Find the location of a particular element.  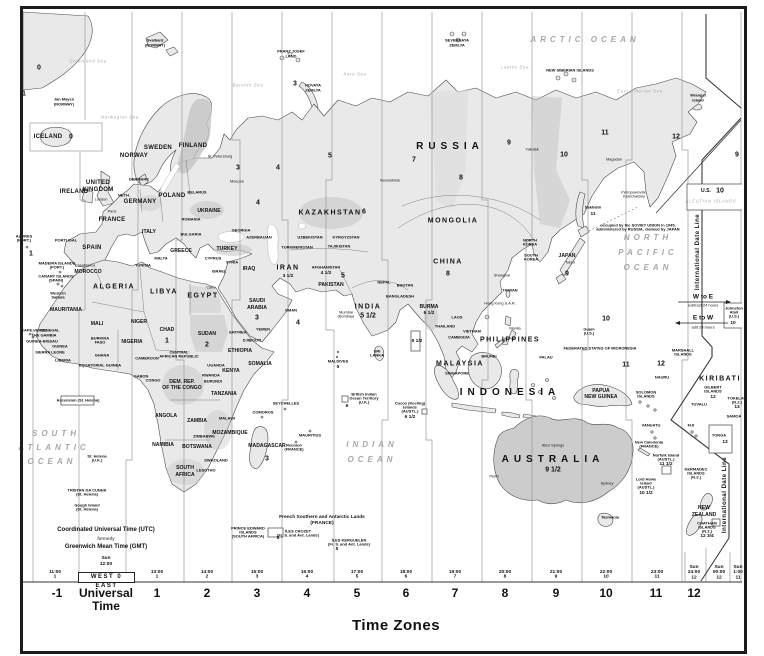

caspian-sea is located at coordinates (273, 244).